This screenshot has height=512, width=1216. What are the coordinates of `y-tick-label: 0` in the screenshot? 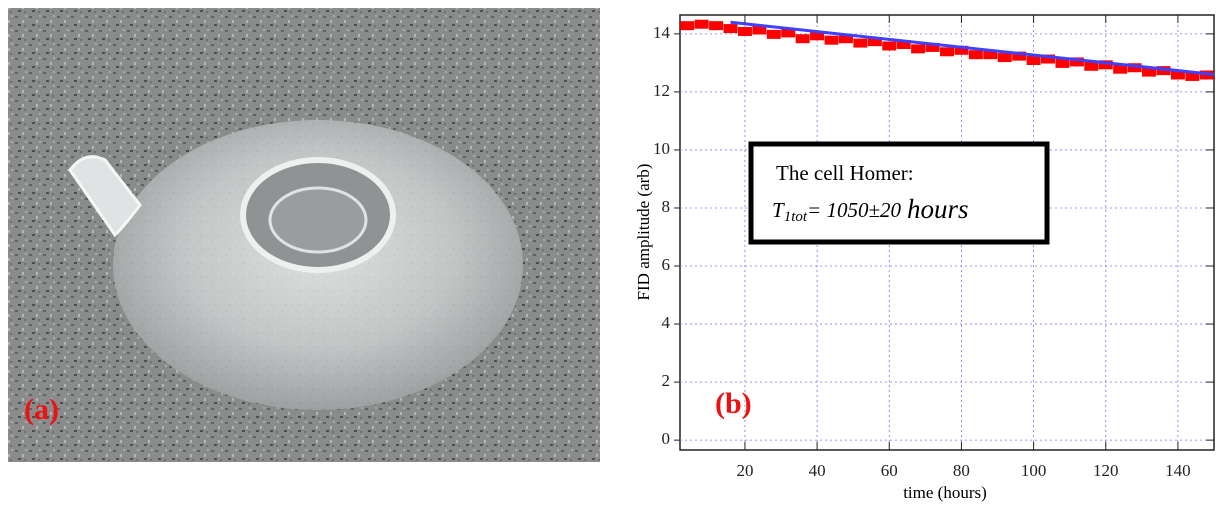 It's located at (666, 438).